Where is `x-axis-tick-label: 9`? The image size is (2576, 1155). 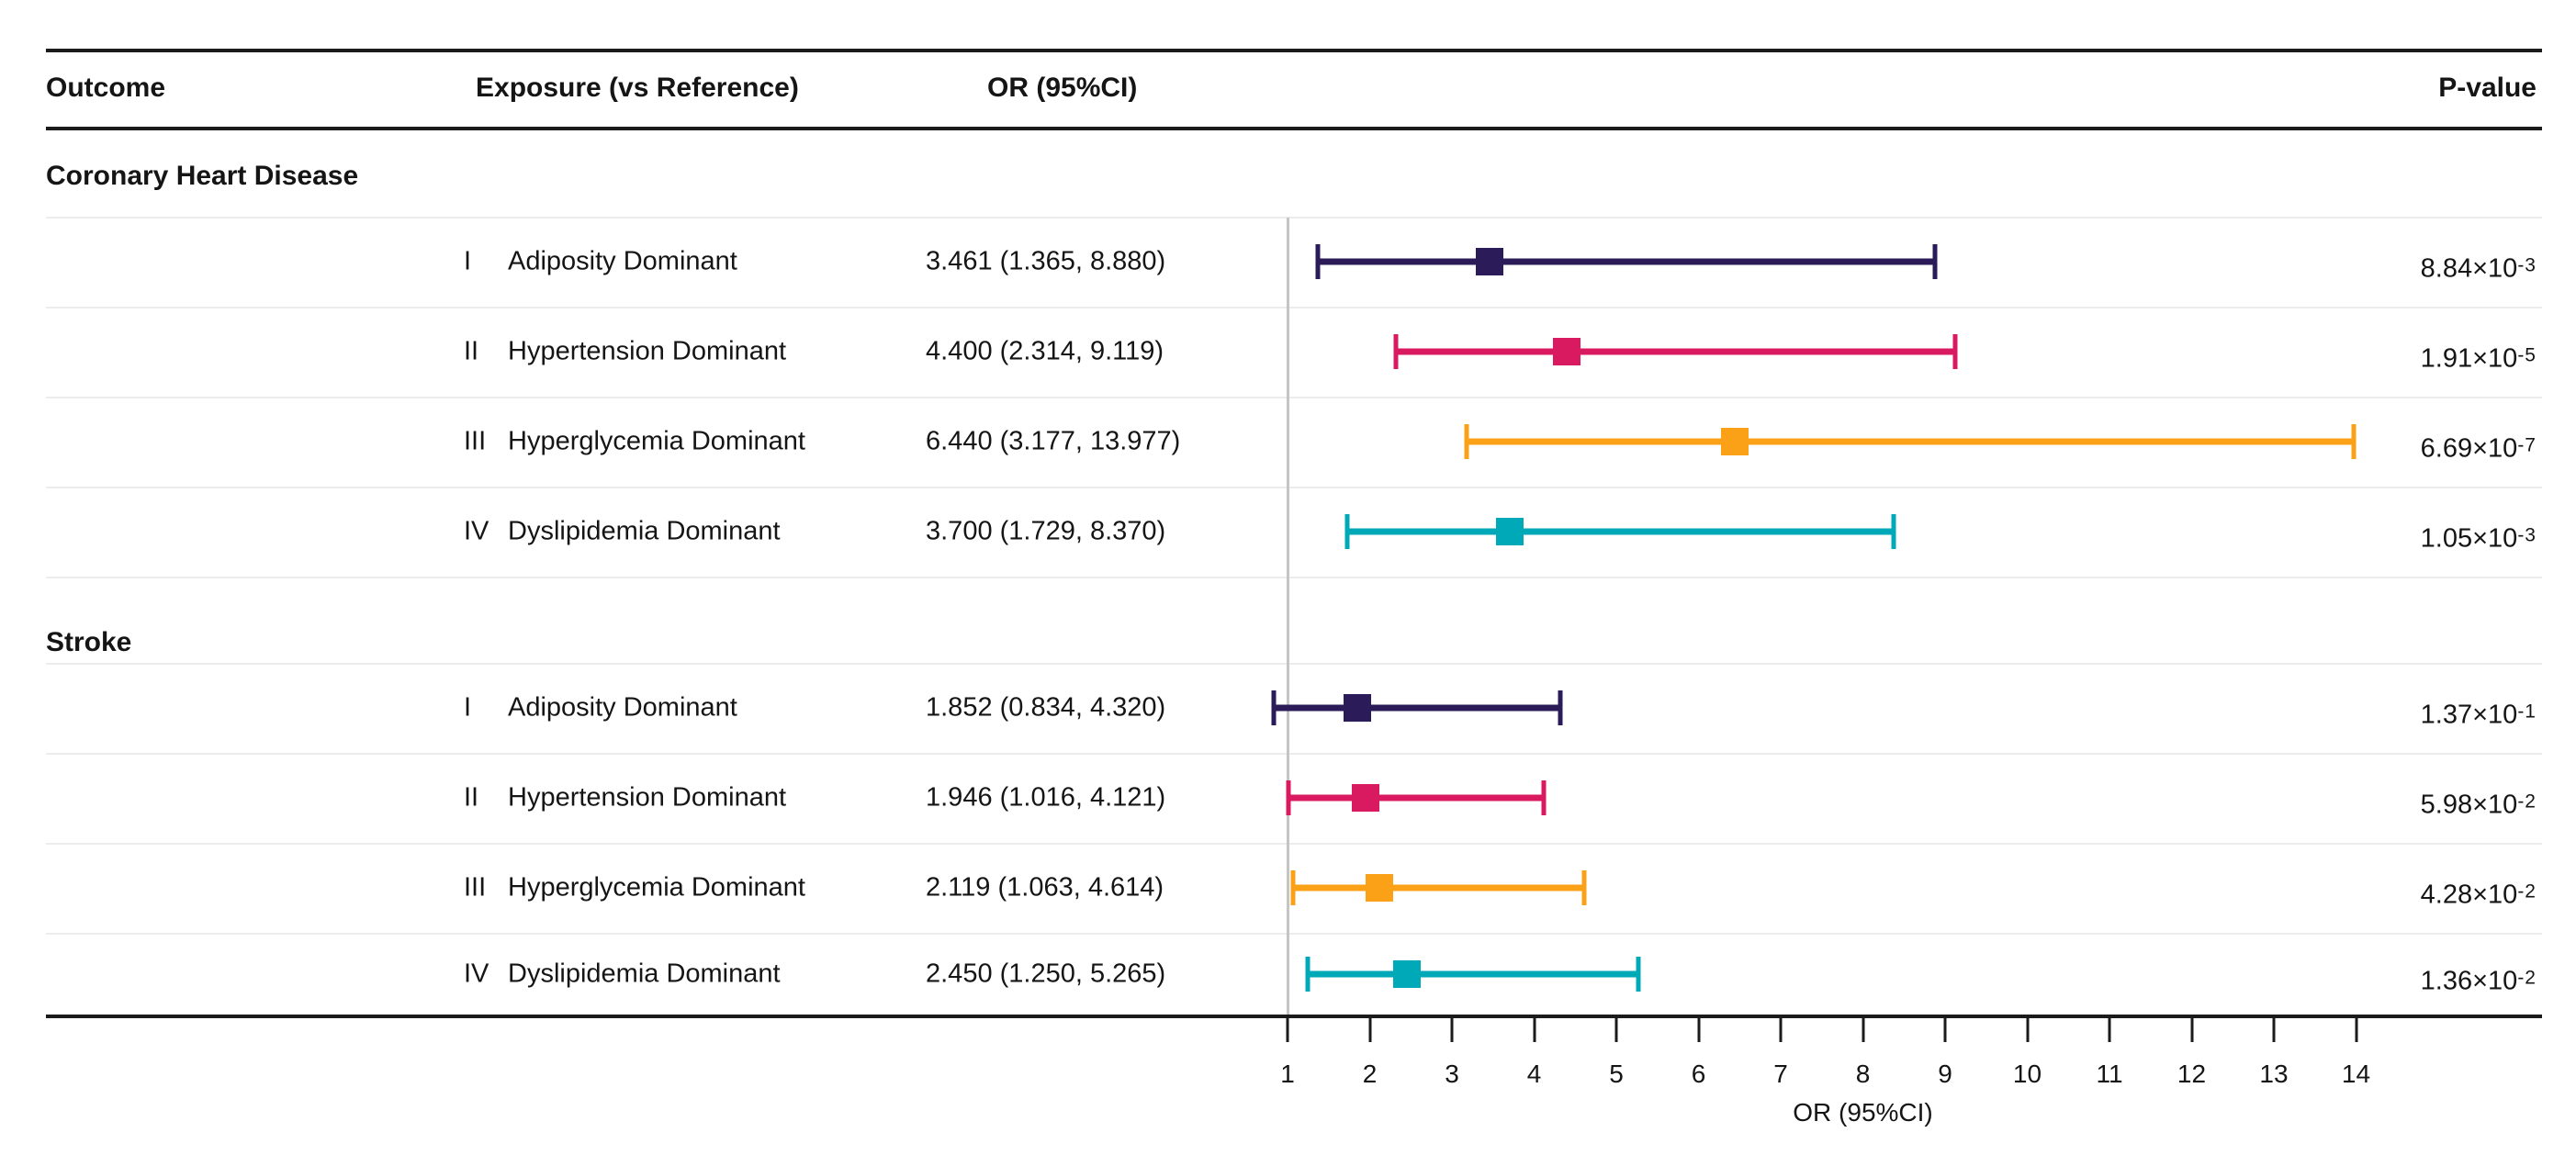 x-axis-tick-label: 9 is located at coordinates (1945, 1074).